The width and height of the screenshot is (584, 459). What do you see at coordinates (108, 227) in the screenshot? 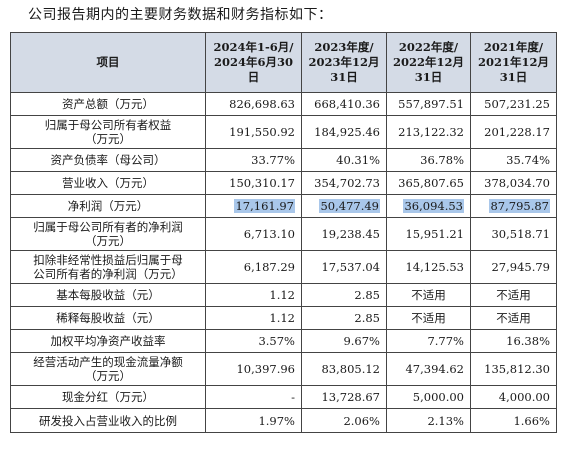
I see `row-label-line: 归属于母公司所有者的净利润` at bounding box center [108, 227].